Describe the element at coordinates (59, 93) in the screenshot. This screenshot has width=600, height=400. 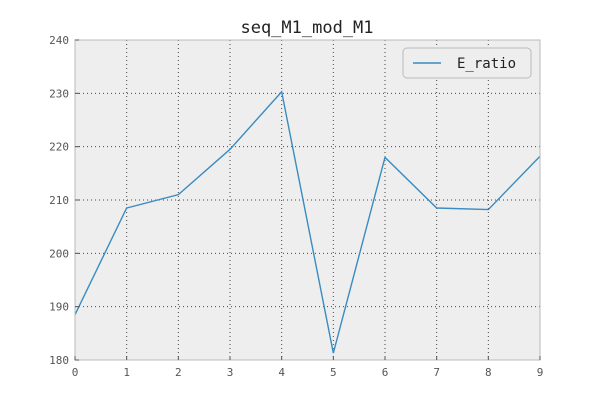
I see `y-tick-label: 230` at that location.